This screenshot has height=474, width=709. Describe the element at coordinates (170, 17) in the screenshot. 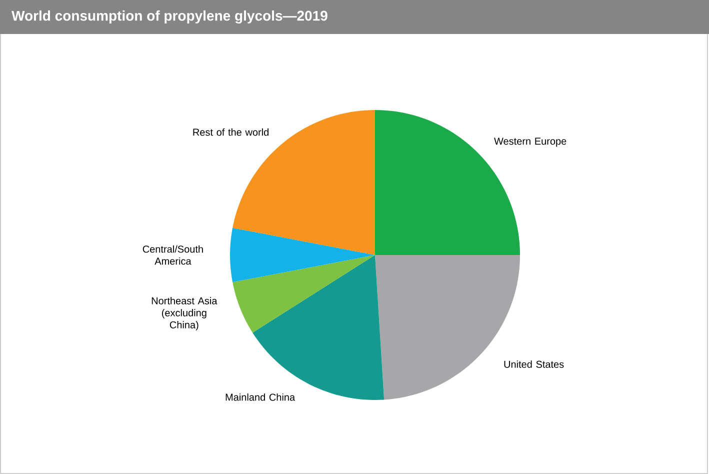

I see `chart-title: World consumption of propylene glycols—2019` at that location.